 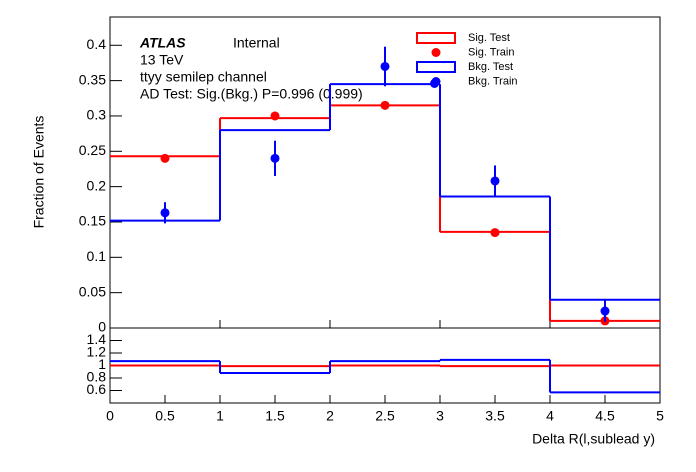 What do you see at coordinates (162, 43) in the screenshot?
I see `atlas-label: ATLAS` at bounding box center [162, 43].